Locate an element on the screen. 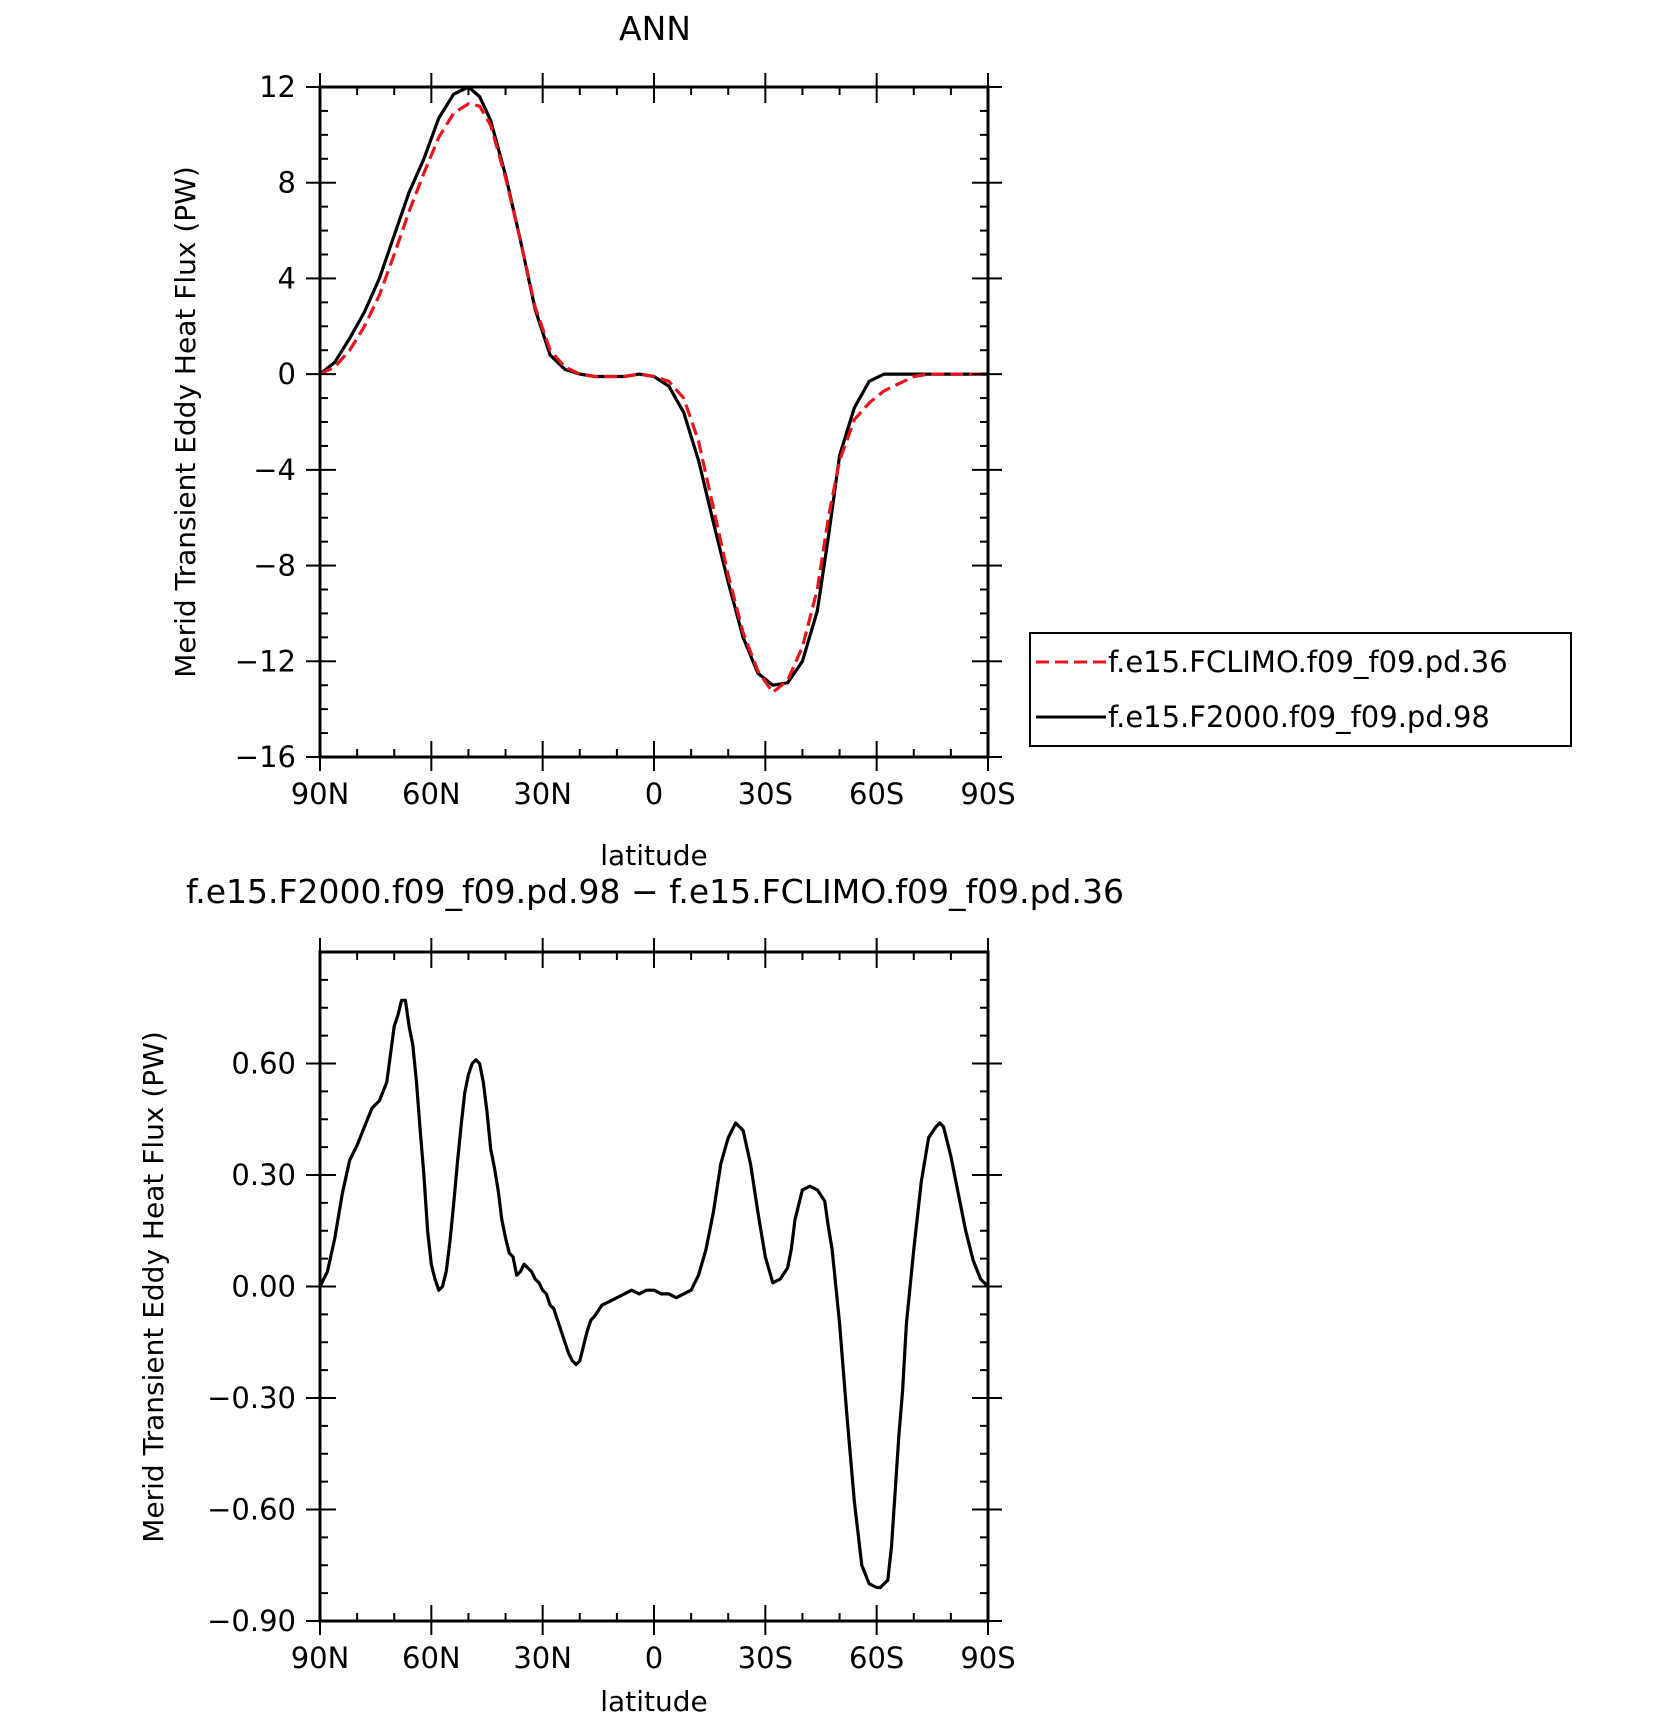 This screenshot has height=1719, width=1658. top-chart-title: ANN is located at coordinates (655, 28).